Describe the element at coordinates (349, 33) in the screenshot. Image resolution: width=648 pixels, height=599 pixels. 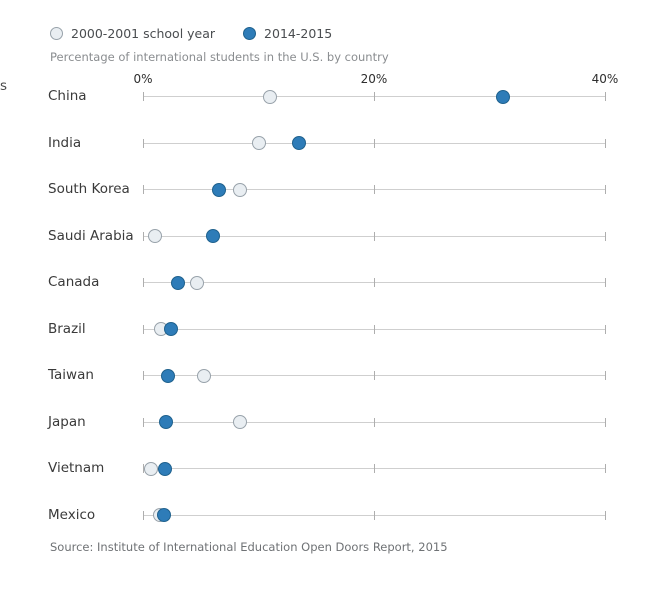
I see `legend: 2000-2001 school year 2014-2015` at that location.